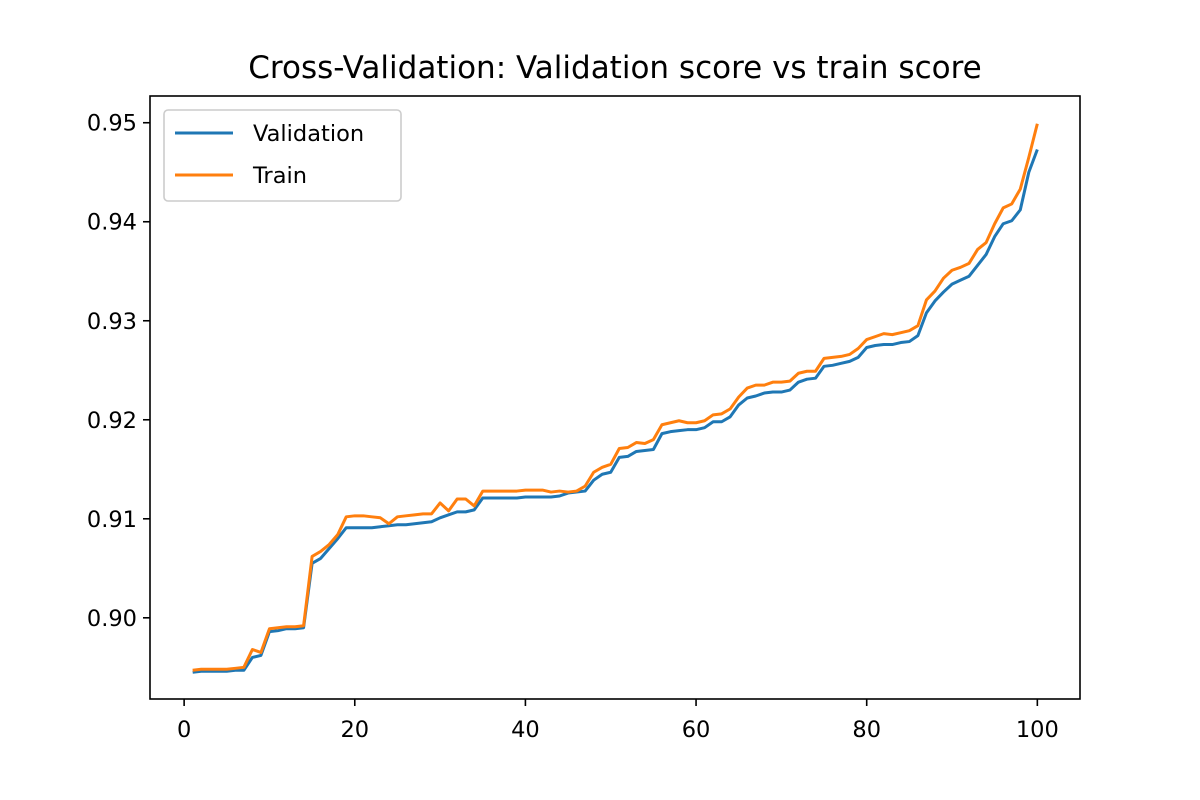 The image size is (1200, 800). I want to click on y-tick-label: 0.92, so click(112, 421).